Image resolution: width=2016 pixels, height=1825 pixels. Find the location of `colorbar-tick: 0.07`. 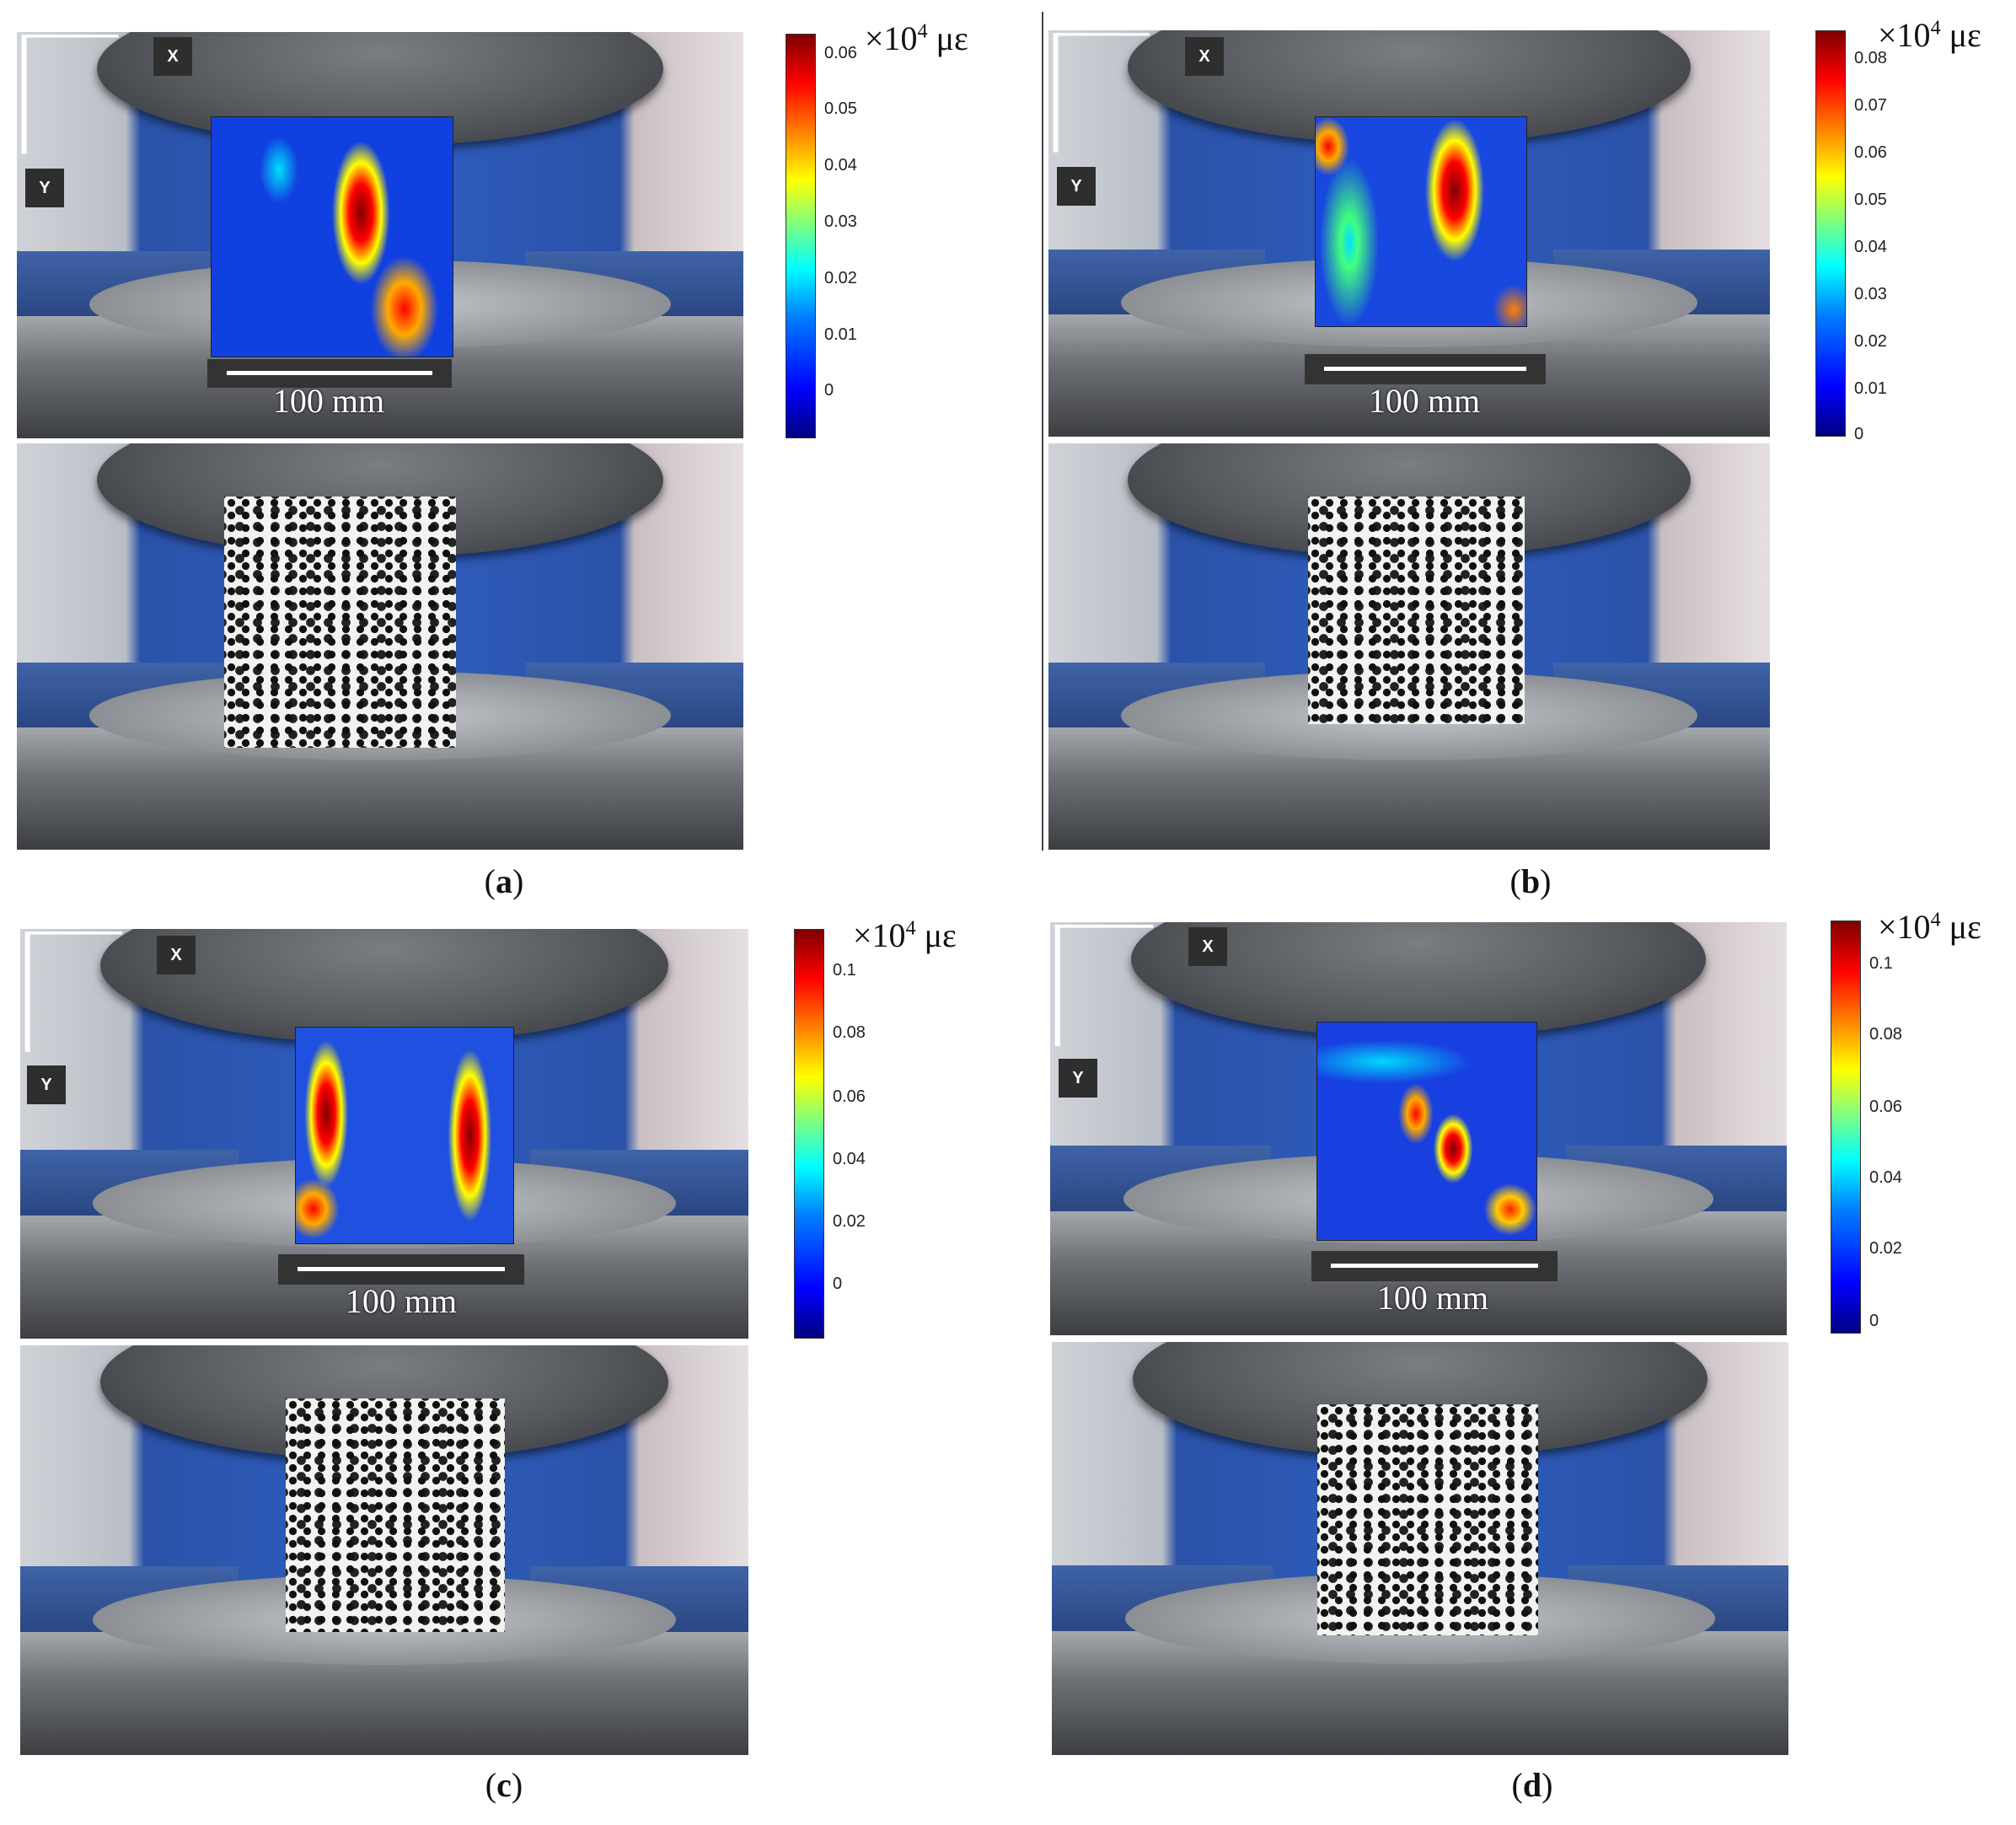

colorbar-tick: 0.07 is located at coordinates (1871, 105).